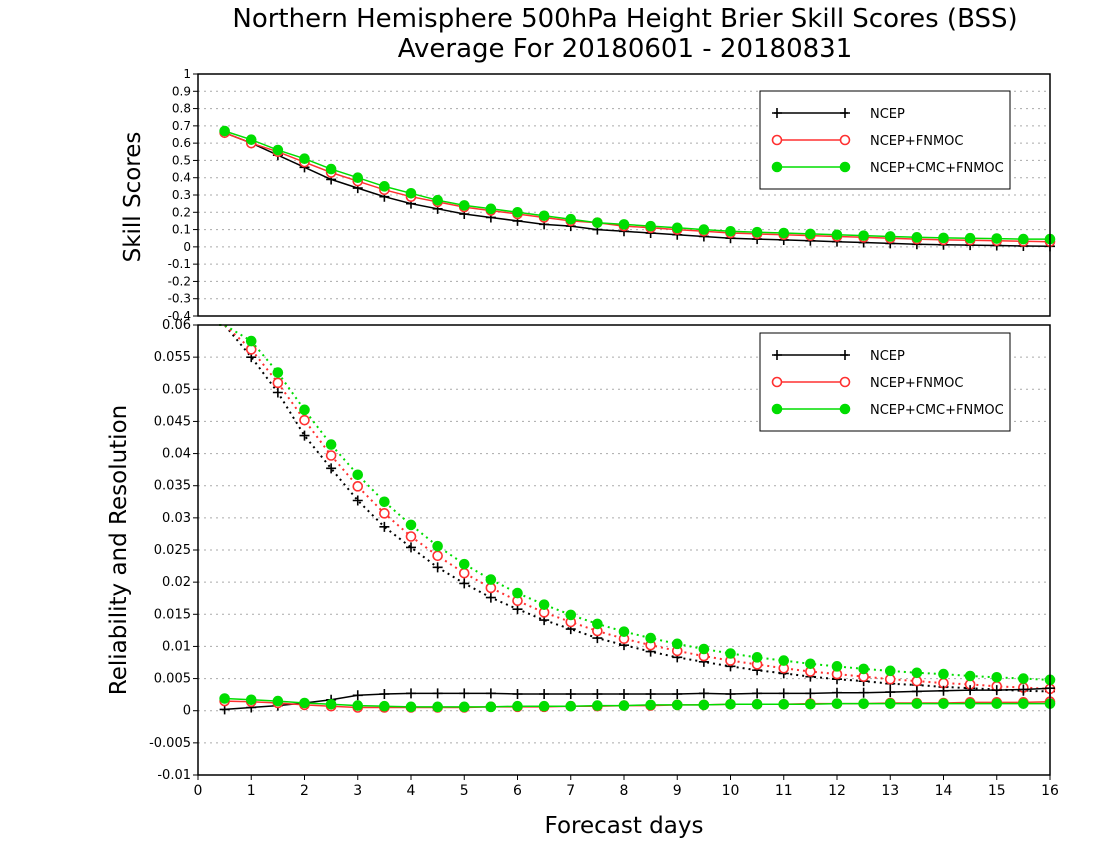 Image resolution: width=1100 pixels, height=850 pixels. I want to click on y-tick-label: -0.4, so click(179, 316).